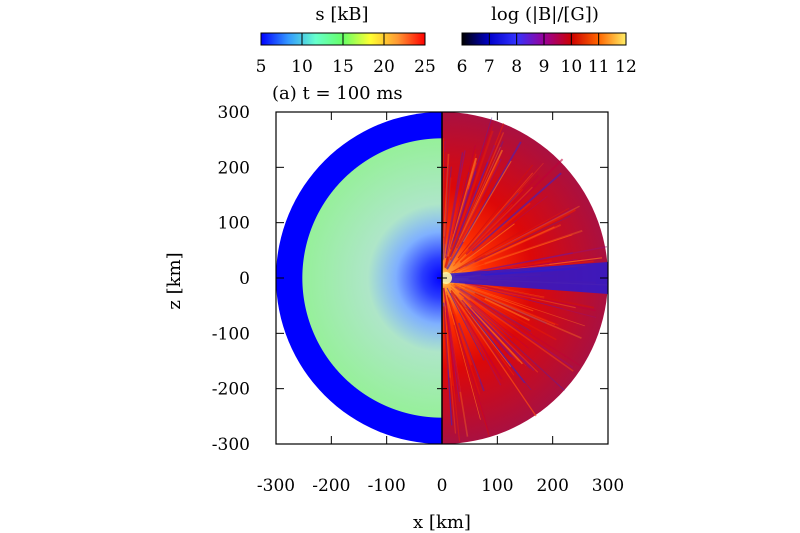  Describe the element at coordinates (337, 93) in the screenshot. I see `panel-title: (a) t = 100 ms` at that location.